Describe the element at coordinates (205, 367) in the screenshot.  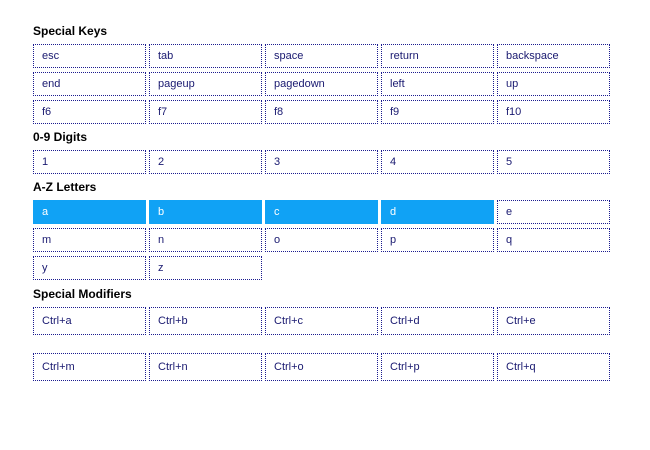
I see `key-cell-ctrl-plus-n: Ctrl+n` at that location.